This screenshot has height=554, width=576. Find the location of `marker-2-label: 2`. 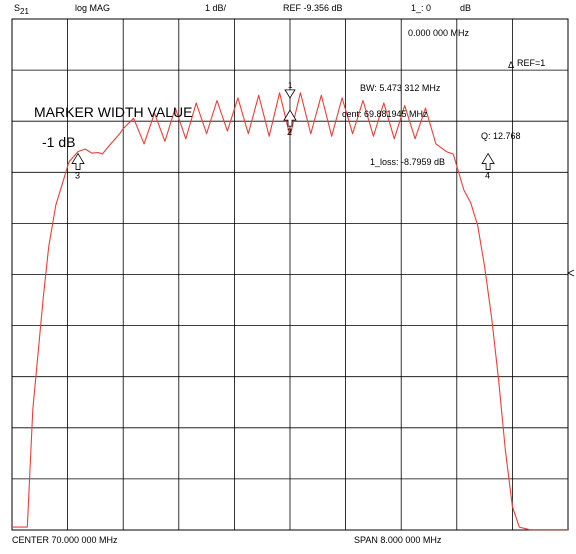

marker-2-label: 2 is located at coordinates (289, 132).